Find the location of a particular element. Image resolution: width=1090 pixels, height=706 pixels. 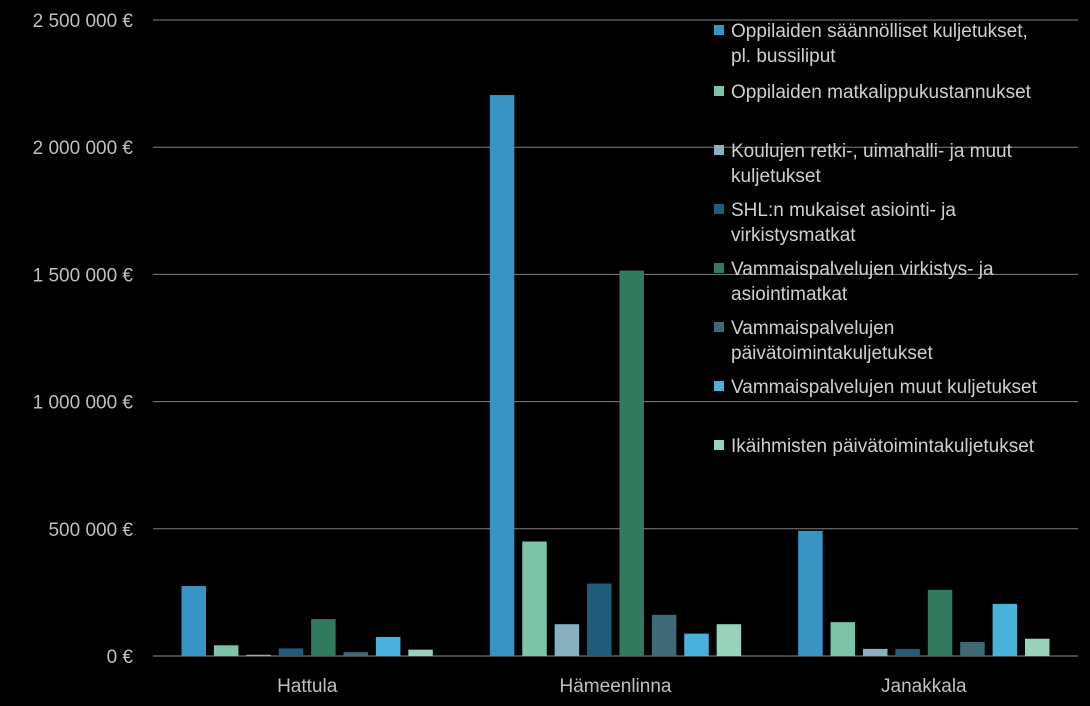

legend-label: SHL:n mukaiset asiointi- ja is located at coordinates (843, 210).